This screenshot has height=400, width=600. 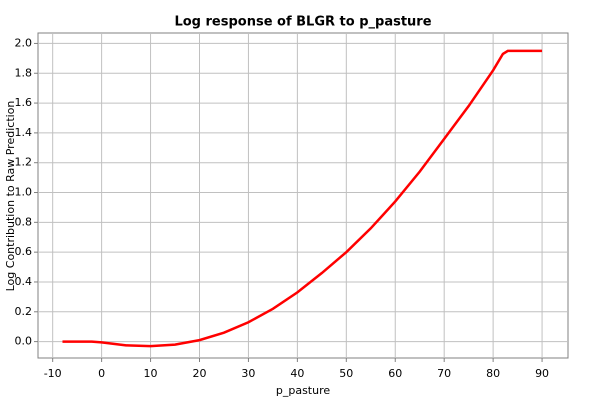 I want to click on y-tick-label: 2.0, so click(x=24, y=42).